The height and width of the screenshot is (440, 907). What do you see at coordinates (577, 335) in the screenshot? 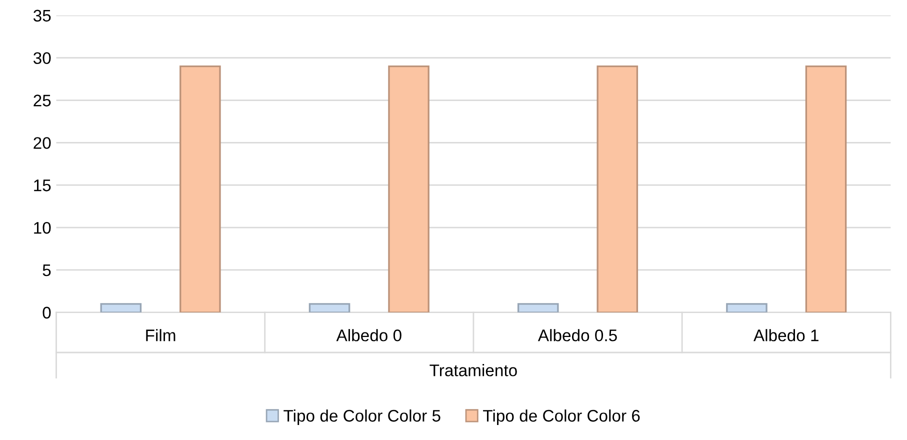
I see `x-tick-label: Albedo 0.5` at bounding box center [577, 335].